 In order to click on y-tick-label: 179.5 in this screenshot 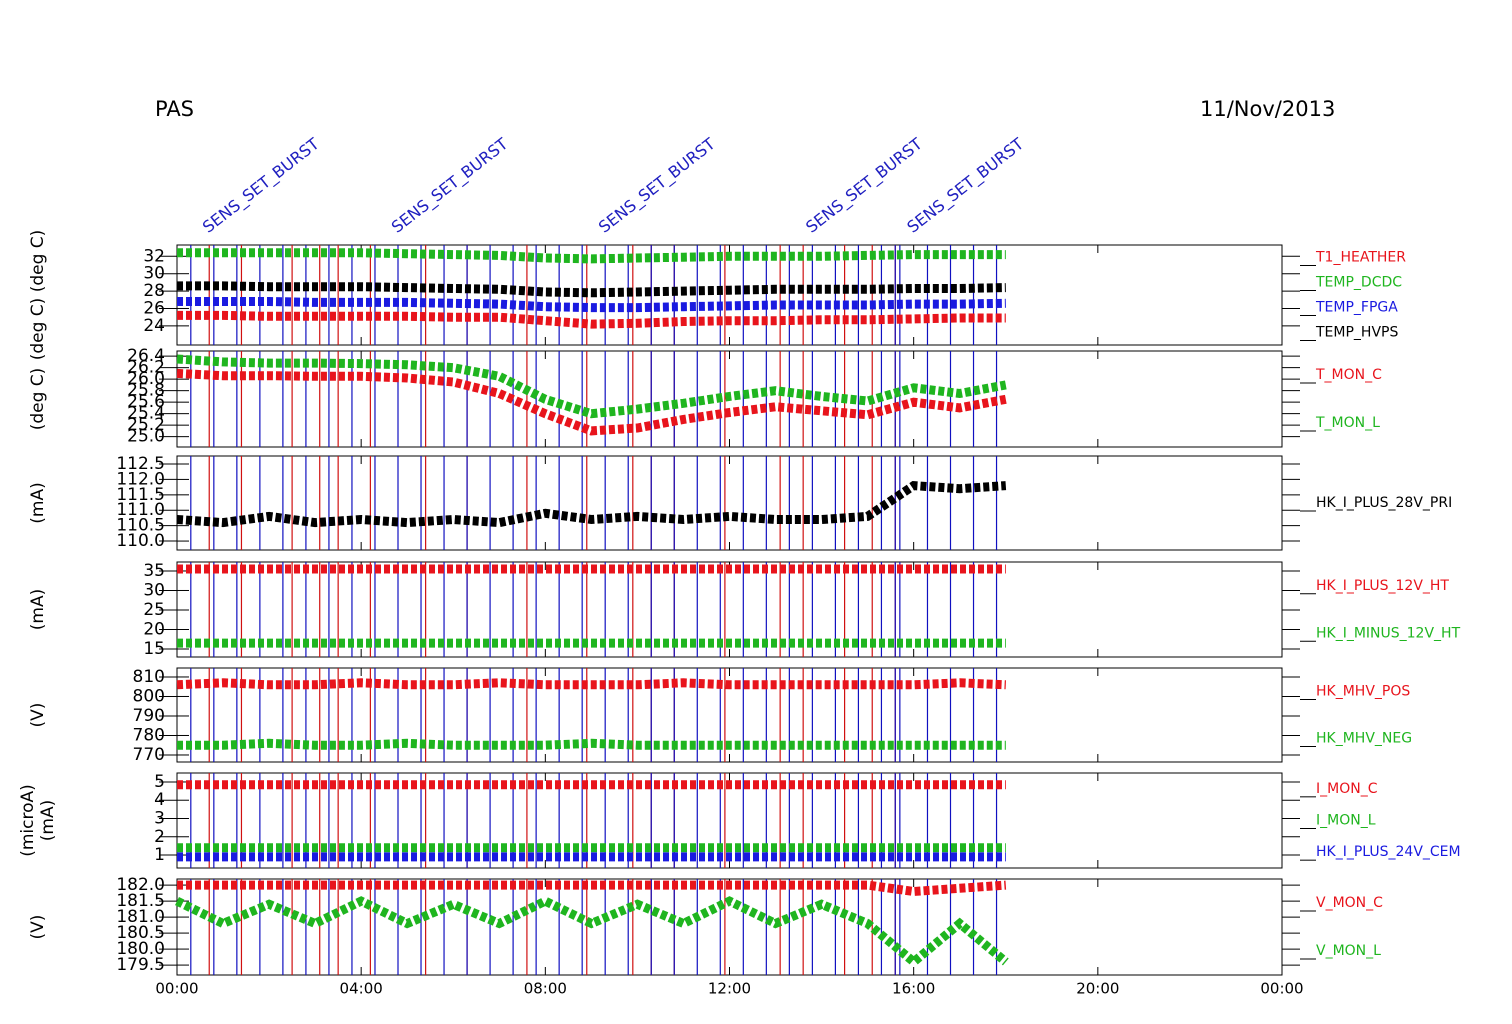, I will do `click(140, 965)`.